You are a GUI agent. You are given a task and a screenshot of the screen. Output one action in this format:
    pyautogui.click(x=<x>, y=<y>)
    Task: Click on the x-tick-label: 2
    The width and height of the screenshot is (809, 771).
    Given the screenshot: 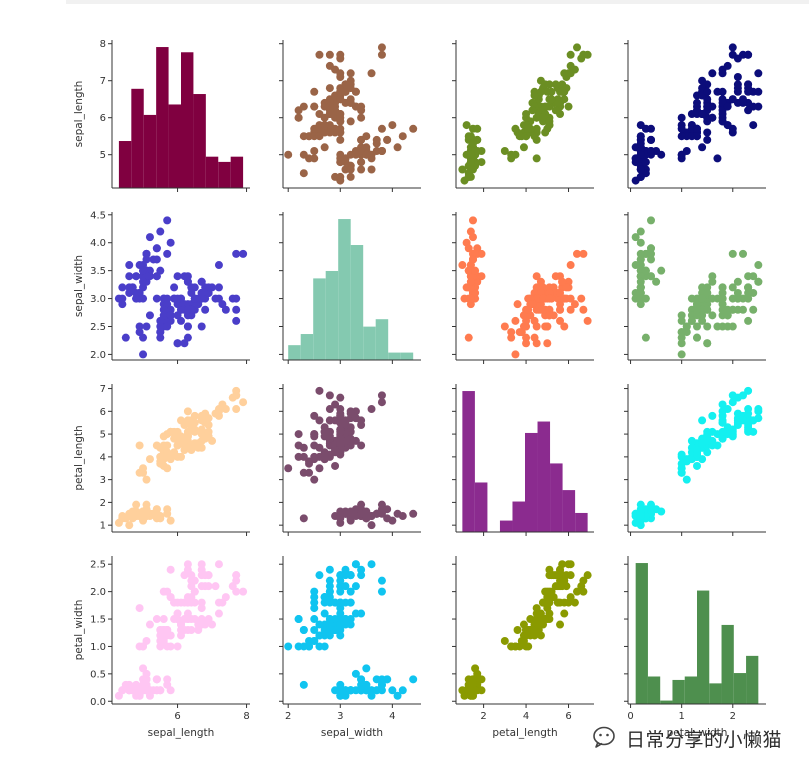 What is the action you would take?
    pyautogui.click(x=483, y=716)
    